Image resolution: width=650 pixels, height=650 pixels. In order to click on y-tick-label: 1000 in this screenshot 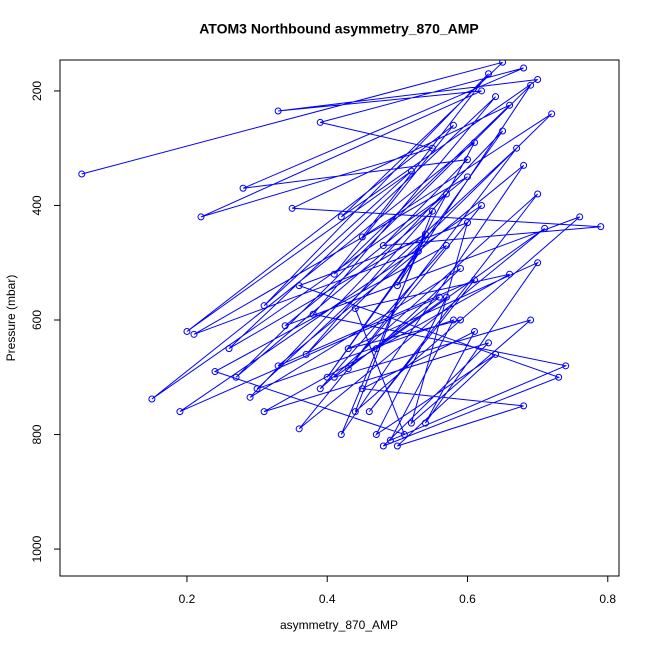, I will do `click(37, 548)`.